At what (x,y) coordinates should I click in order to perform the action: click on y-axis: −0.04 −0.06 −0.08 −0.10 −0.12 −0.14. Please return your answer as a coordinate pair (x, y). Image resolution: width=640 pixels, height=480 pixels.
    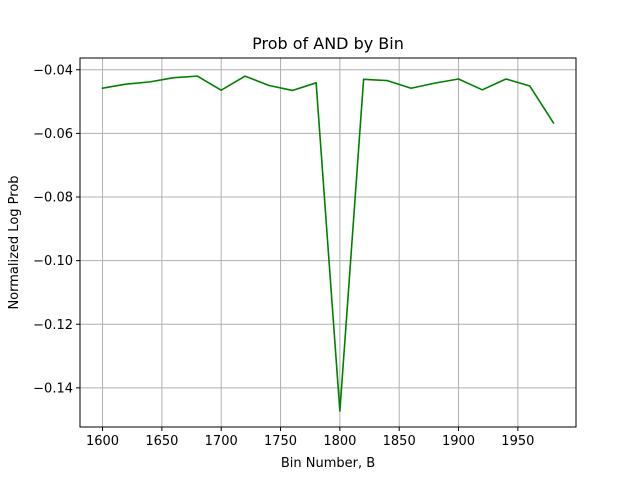
    Looking at the image, I should click on (56, 229).